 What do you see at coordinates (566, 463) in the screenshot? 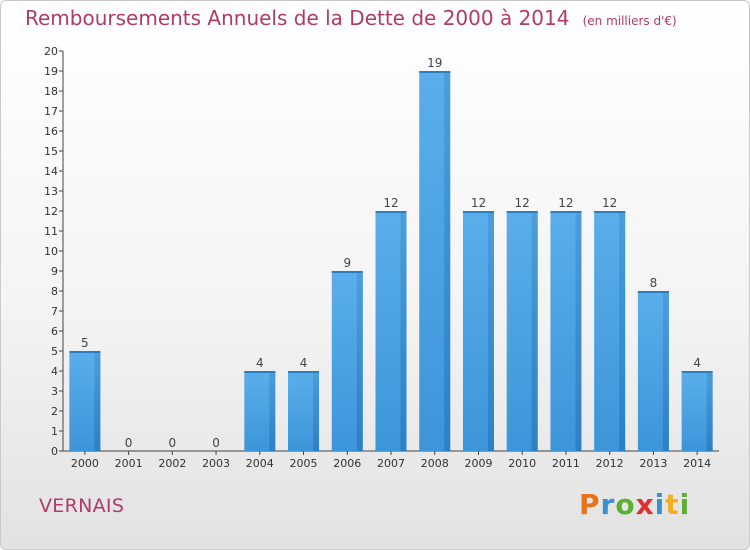
I see `x-tick-label: 2011` at bounding box center [566, 463].